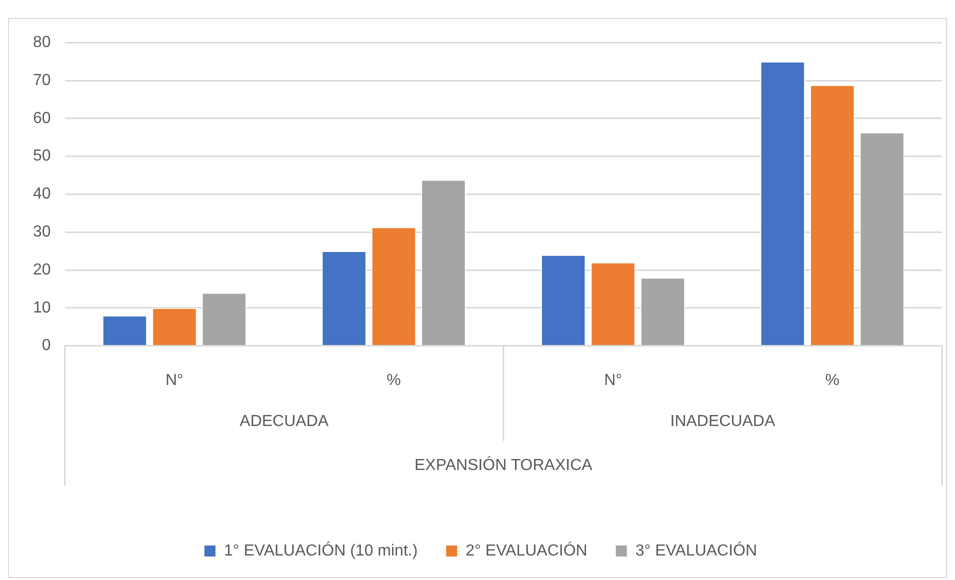  What do you see at coordinates (321, 550) in the screenshot?
I see `legend-label: 1° EVALUACIÓN (10 mint.)` at bounding box center [321, 550].